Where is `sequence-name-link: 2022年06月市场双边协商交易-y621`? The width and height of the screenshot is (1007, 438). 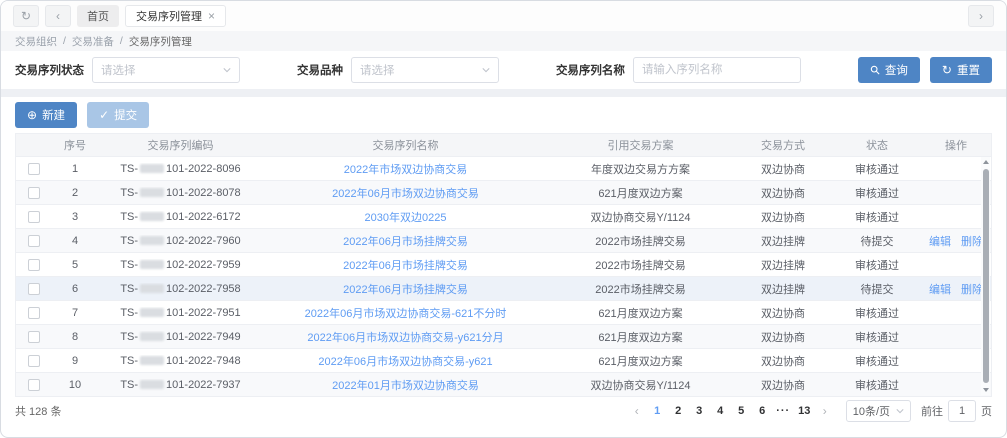 sequence-name-link: 2022年06月市场双边协商交易-y621 is located at coordinates (405, 361).